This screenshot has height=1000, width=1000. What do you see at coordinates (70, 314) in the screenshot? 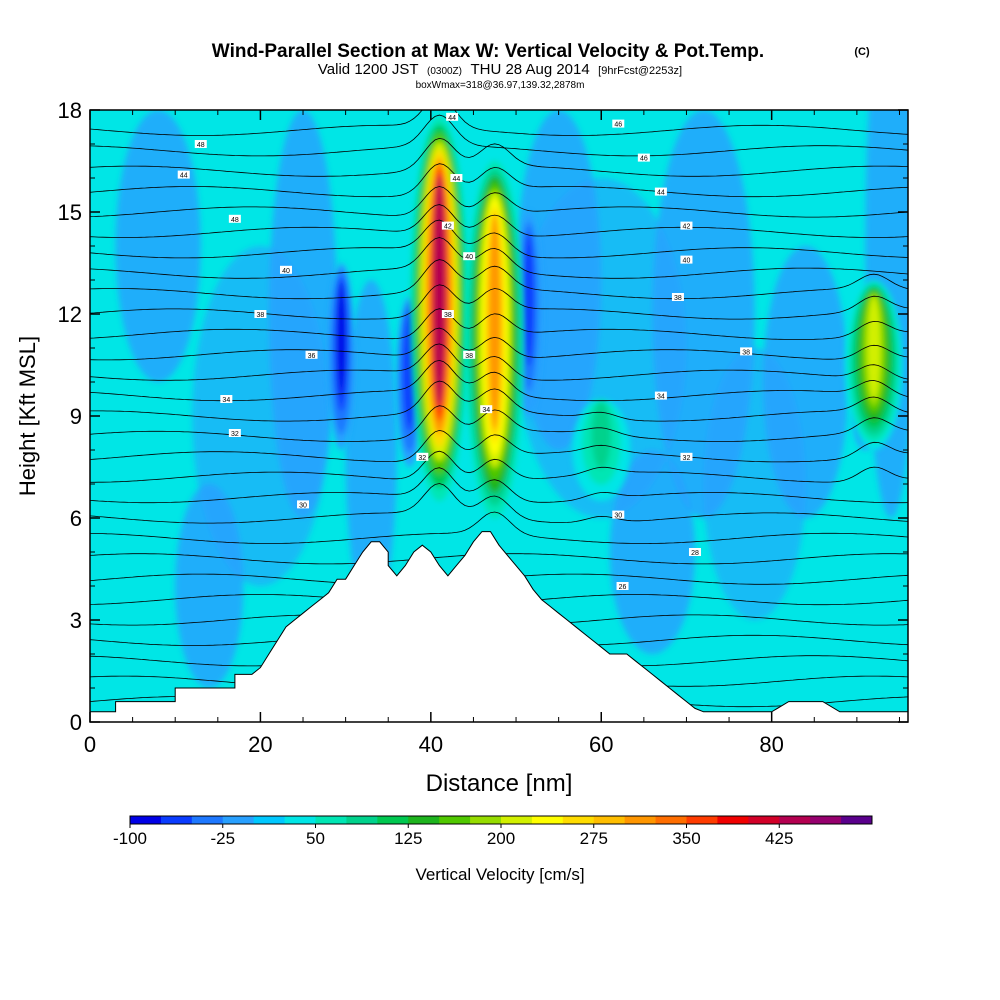
I see `y-tick-label: 12` at bounding box center [70, 314].